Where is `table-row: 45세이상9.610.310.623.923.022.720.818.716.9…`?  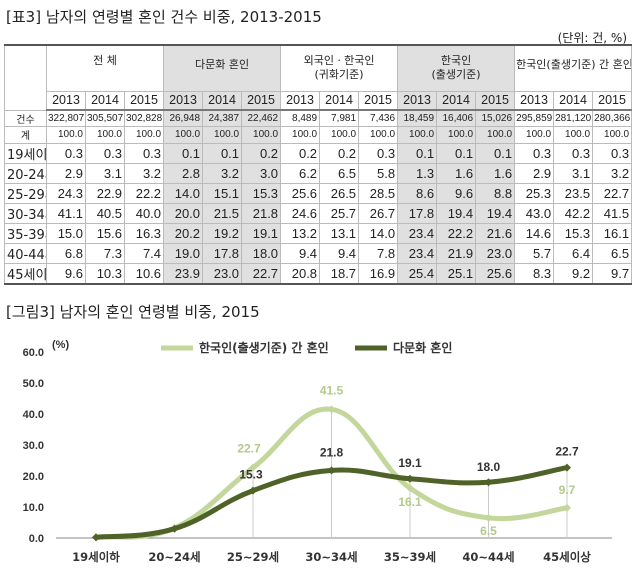
table-row: 45세이상9.610.310.623.923.022.720.818.716.9… is located at coordinates (318, 273).